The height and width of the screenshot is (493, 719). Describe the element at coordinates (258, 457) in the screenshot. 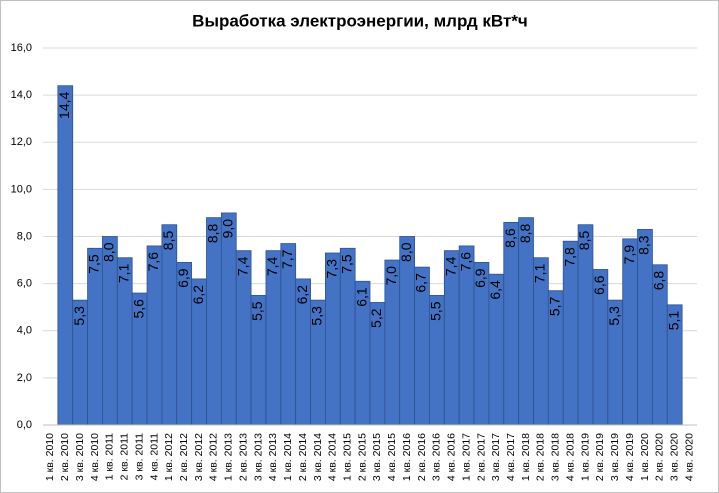

I see `x-tick-label: 3 кв. 2013` at that location.